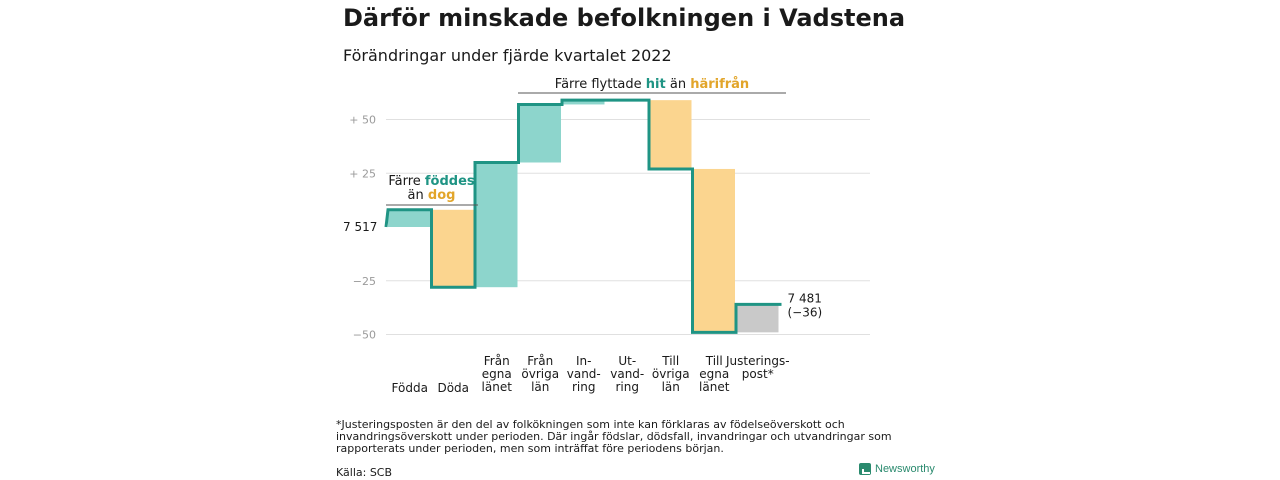 This screenshot has width=1280, height=480. I want to click on brand-name: Newsworthy, so click(905, 469).